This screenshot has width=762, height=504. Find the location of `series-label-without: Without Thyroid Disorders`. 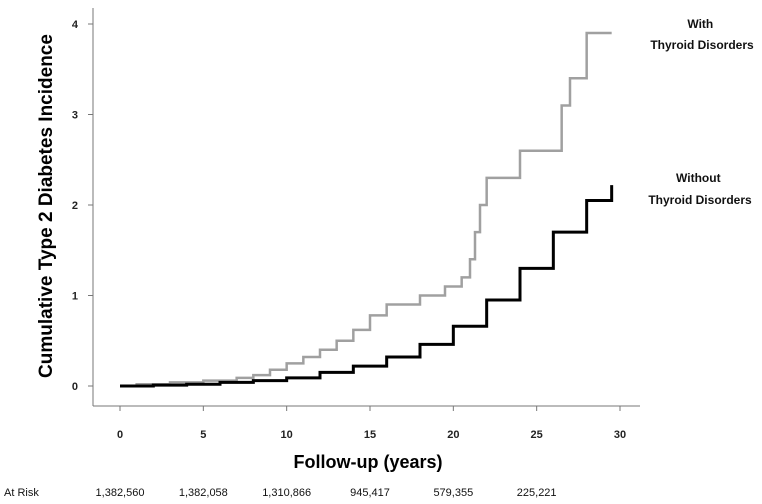

series-label-without: Without Thyroid Disorders is located at coordinates (700, 189).